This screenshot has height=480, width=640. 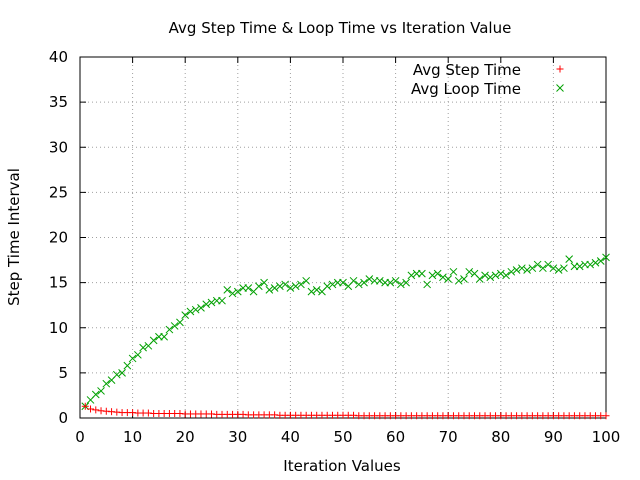 I want to click on y-tick-label: 20, so click(x=58, y=238).